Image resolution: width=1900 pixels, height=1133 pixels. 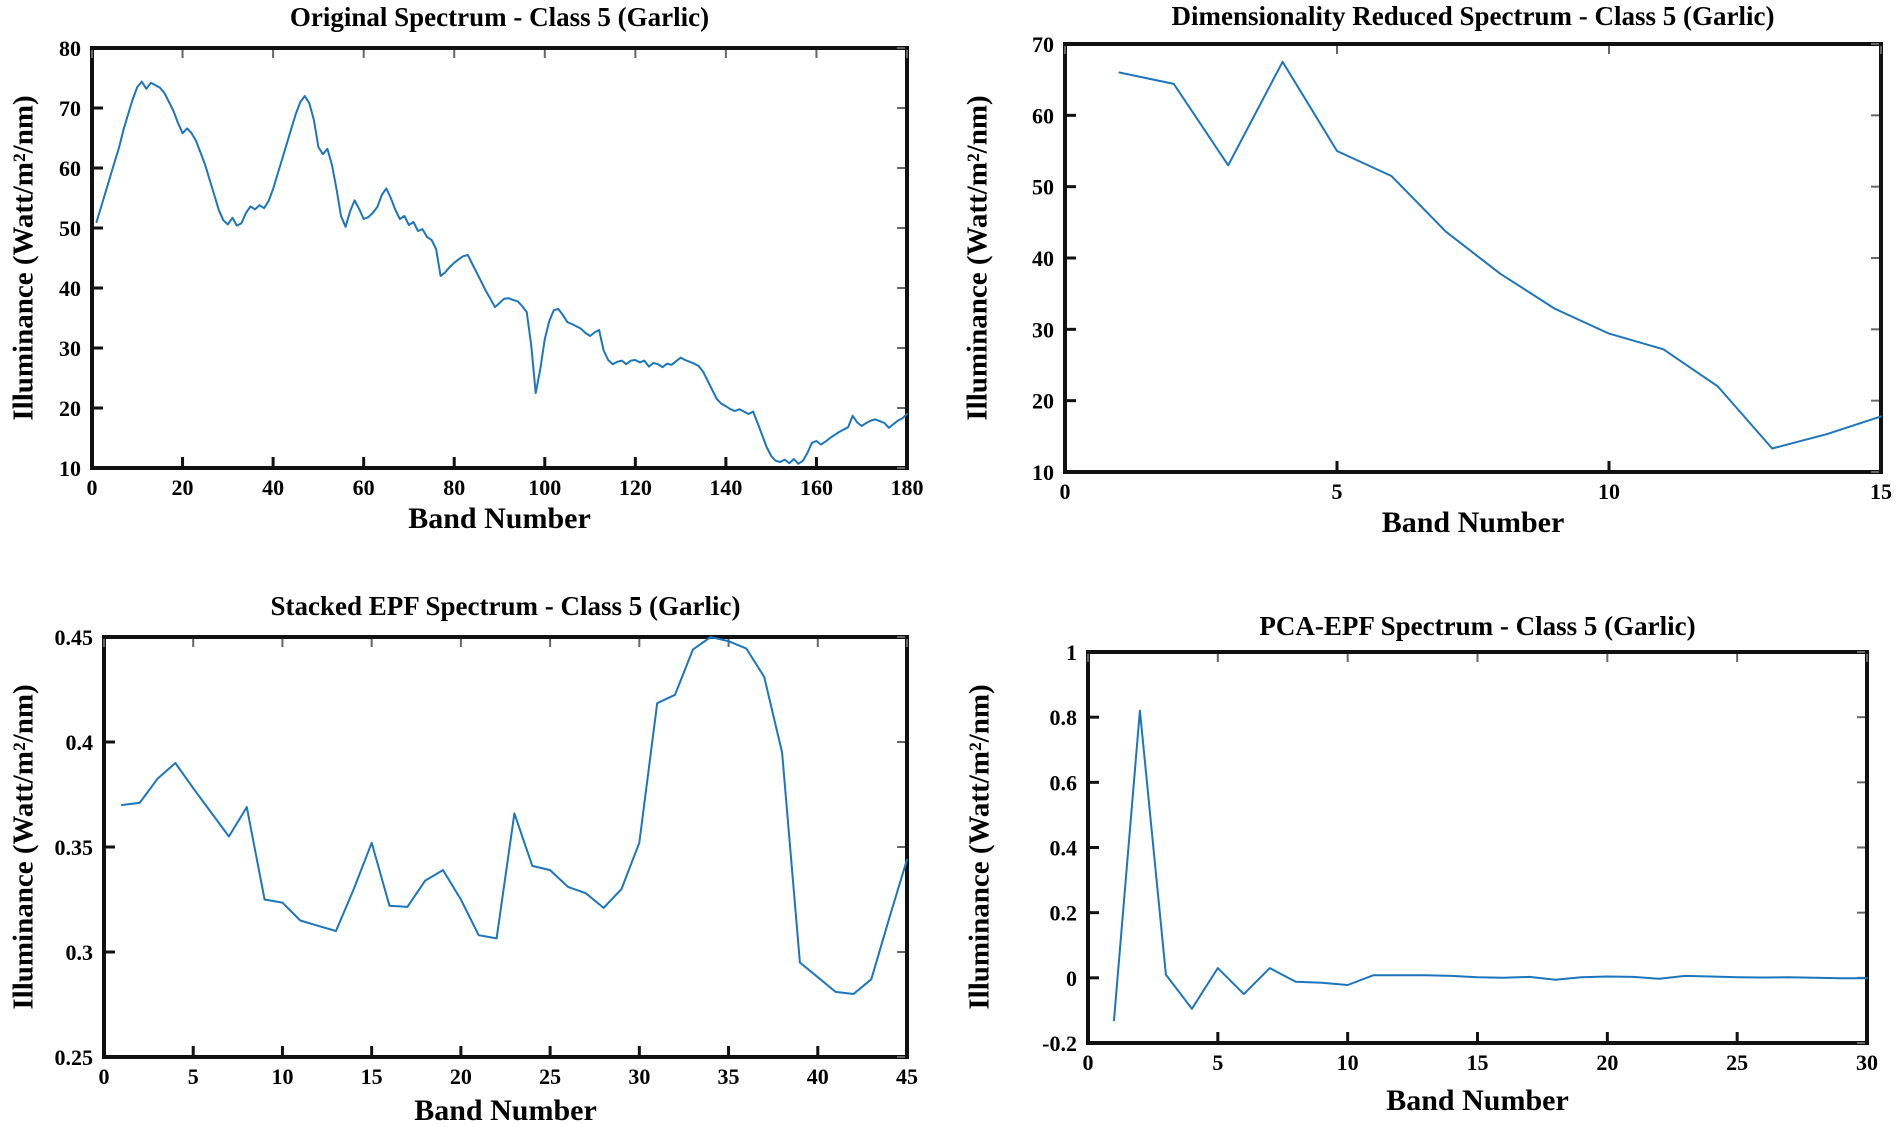 I want to click on svg-text: 0.45, so click(x=74, y=637).